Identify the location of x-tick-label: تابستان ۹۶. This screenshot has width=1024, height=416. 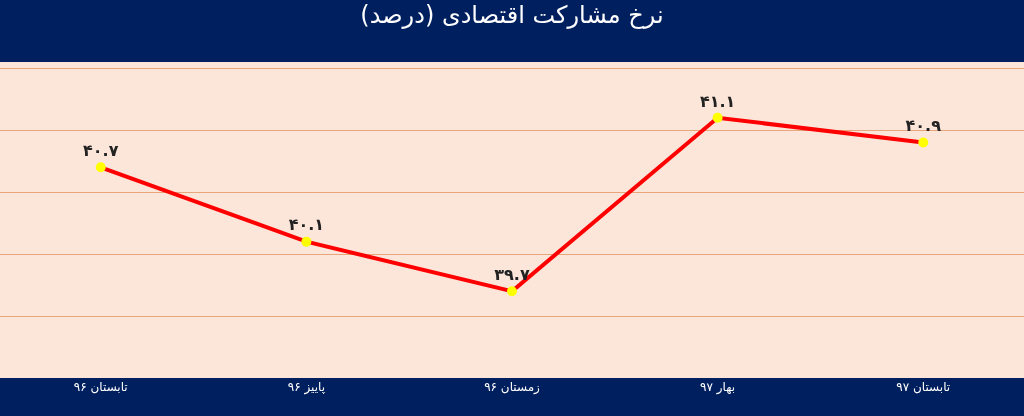
(100, 387).